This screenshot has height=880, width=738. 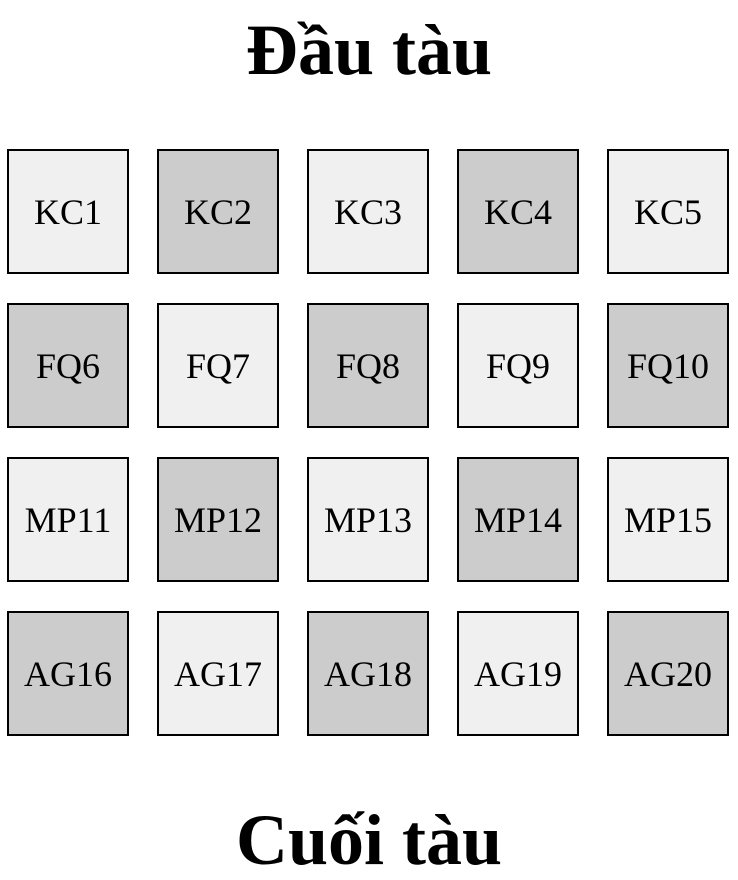 What do you see at coordinates (668, 365) in the screenshot?
I see `train-car: FQ10` at bounding box center [668, 365].